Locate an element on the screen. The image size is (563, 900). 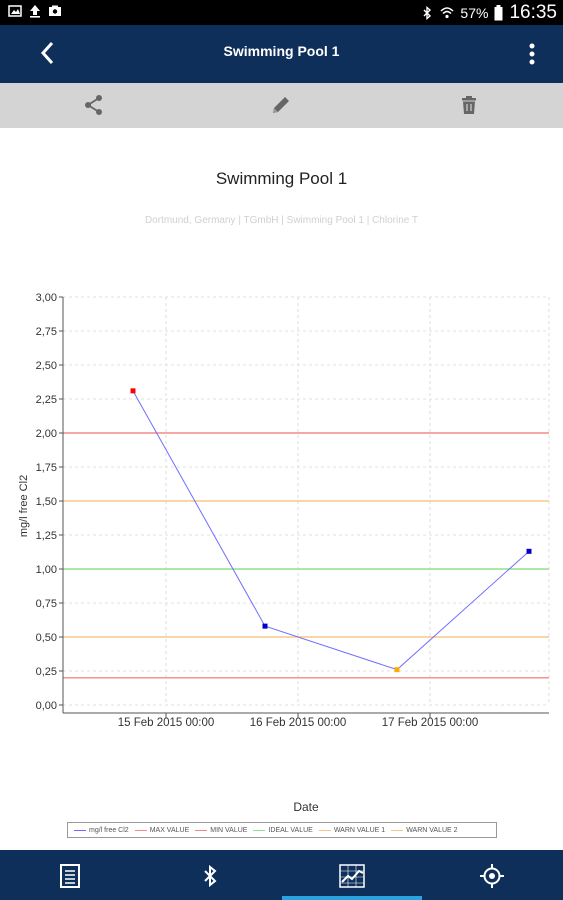
action-toolbar is located at coordinates (281, 105).